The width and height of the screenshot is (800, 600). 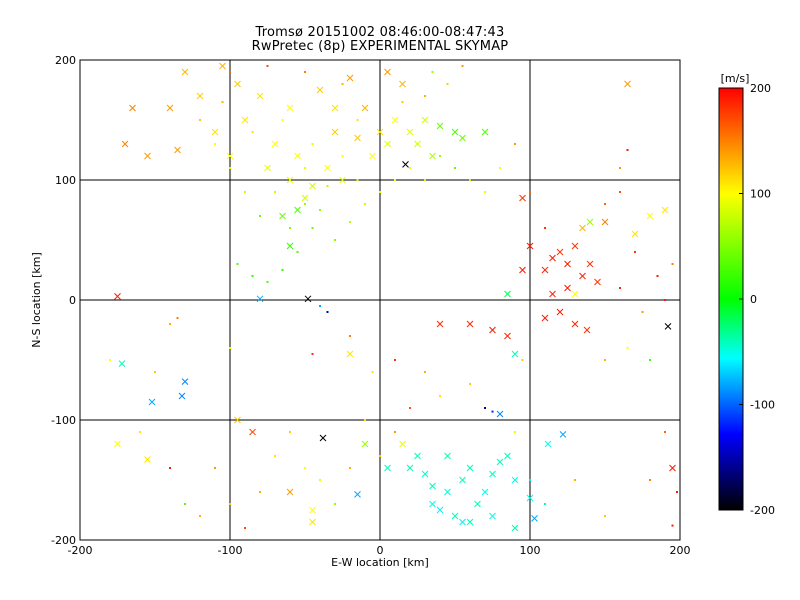 I want to click on y-tick-label: -100, so click(x=63, y=420).